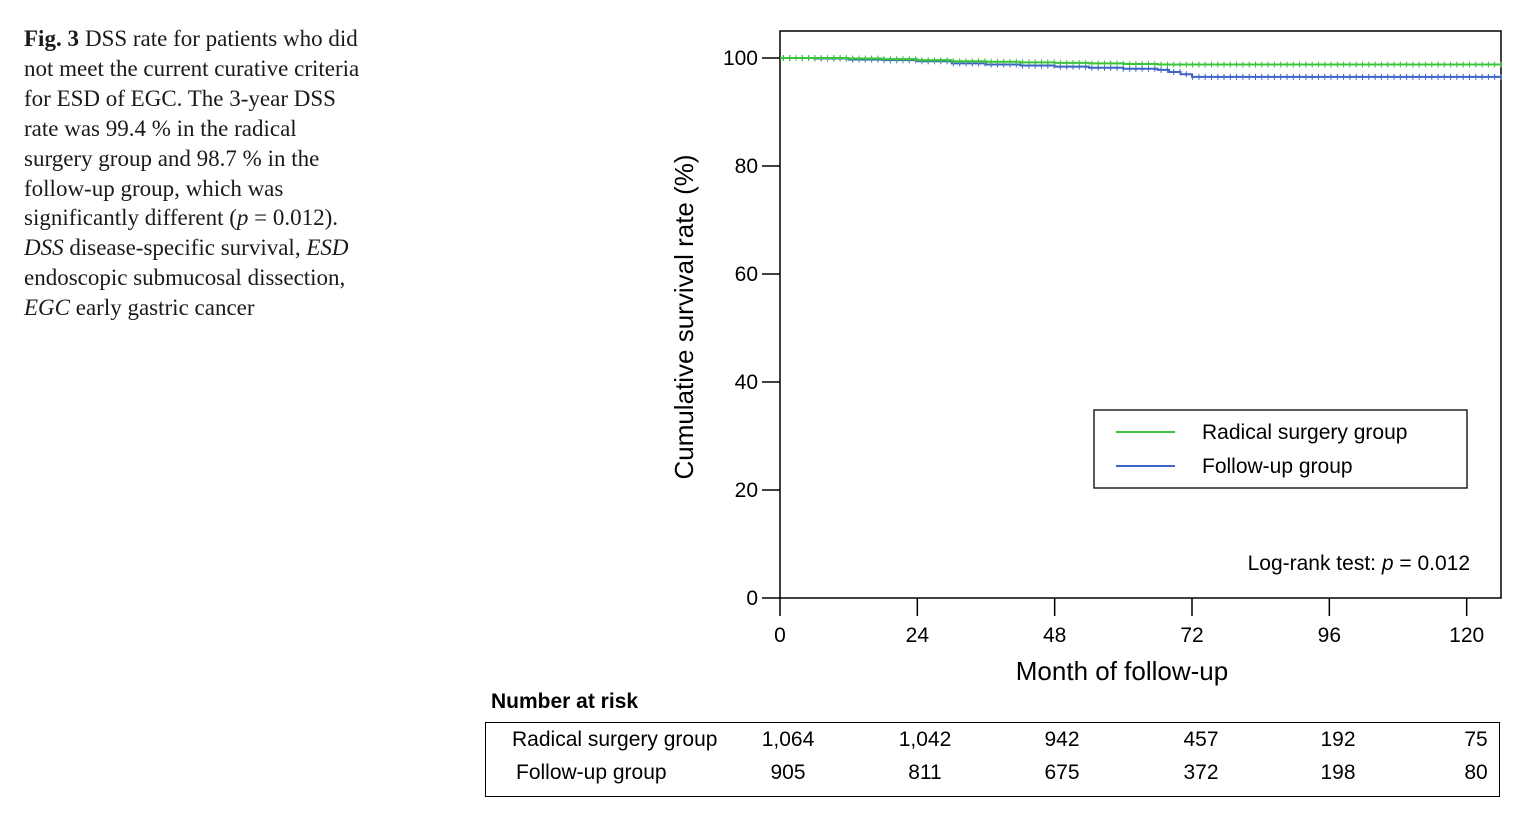  Describe the element at coordinates (1122, 671) in the screenshot. I see `x-axis-label: Month of follow-up` at that location.